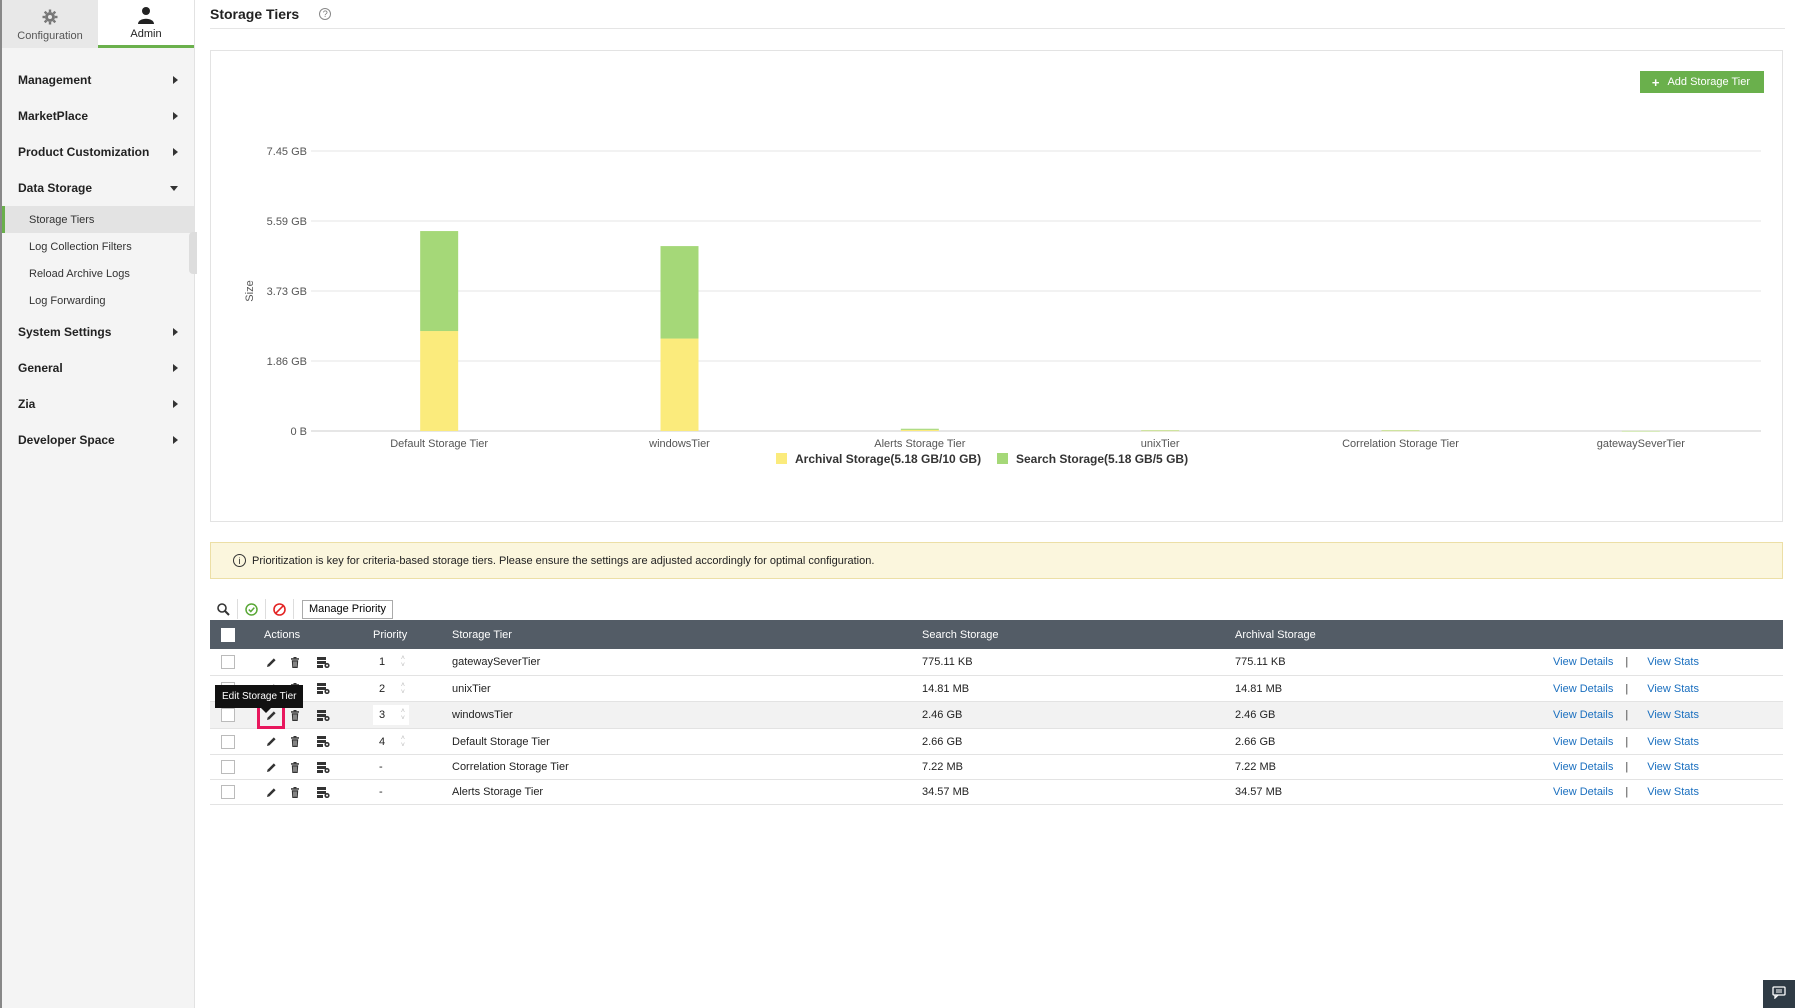  I want to click on header-priority: Priority, so click(390, 634).